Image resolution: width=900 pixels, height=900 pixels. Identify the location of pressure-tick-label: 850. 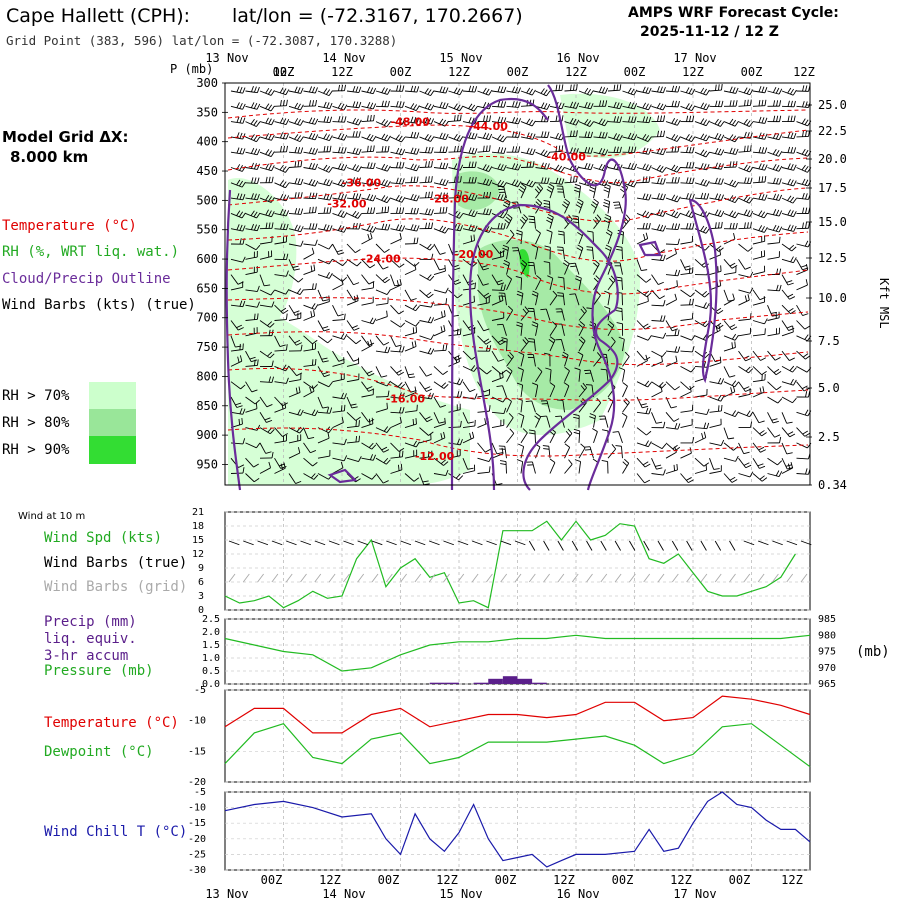
(207, 406).